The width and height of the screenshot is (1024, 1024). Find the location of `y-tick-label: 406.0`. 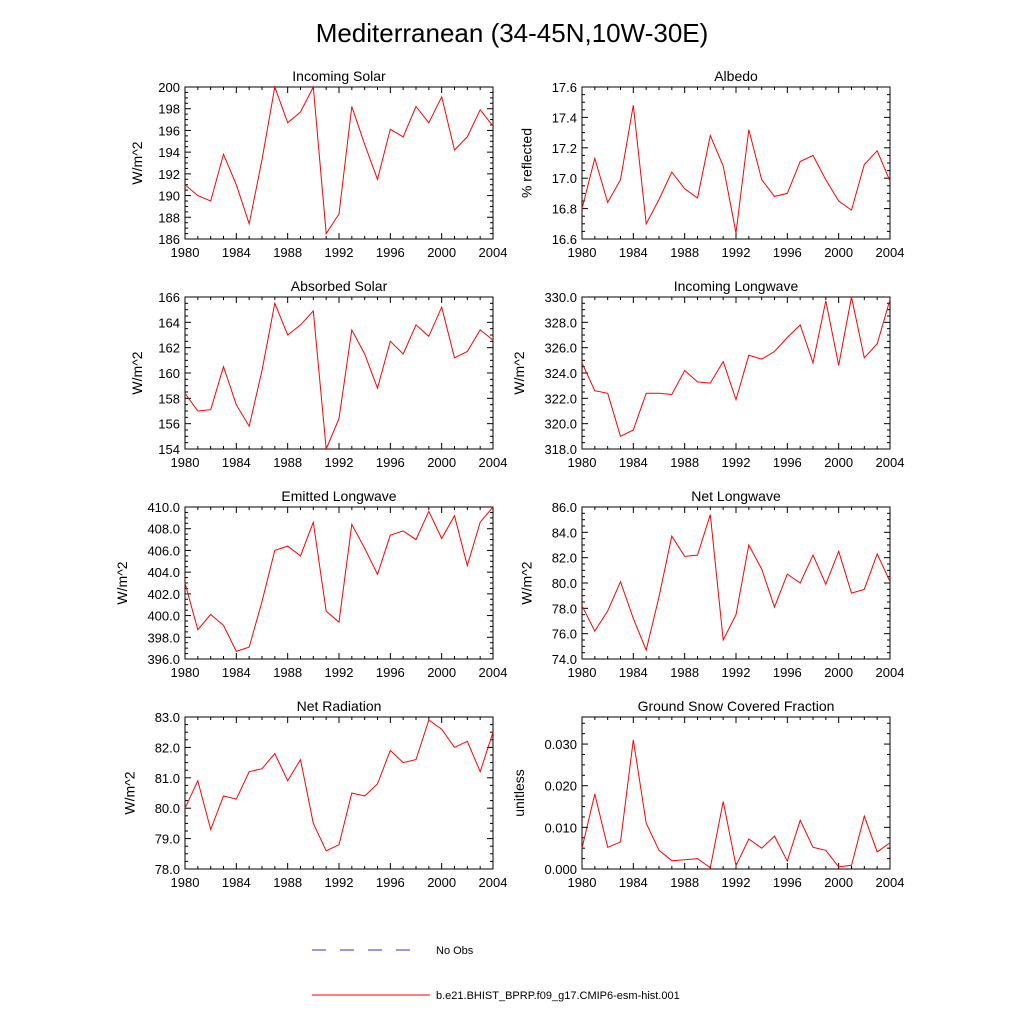

y-tick-label: 406.0 is located at coordinates (163, 550).